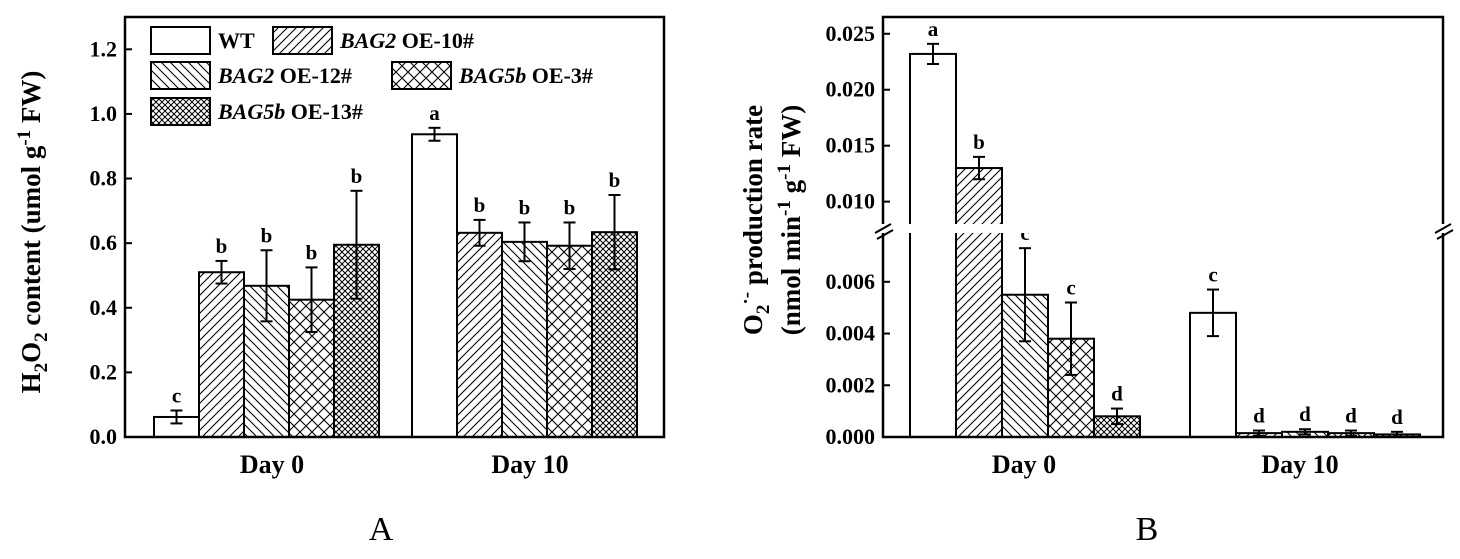 The width and height of the screenshot is (1460, 559). Describe the element at coordinates (406, 40) in the screenshot. I see `legend-label: BAG2 OE-10#` at that location.